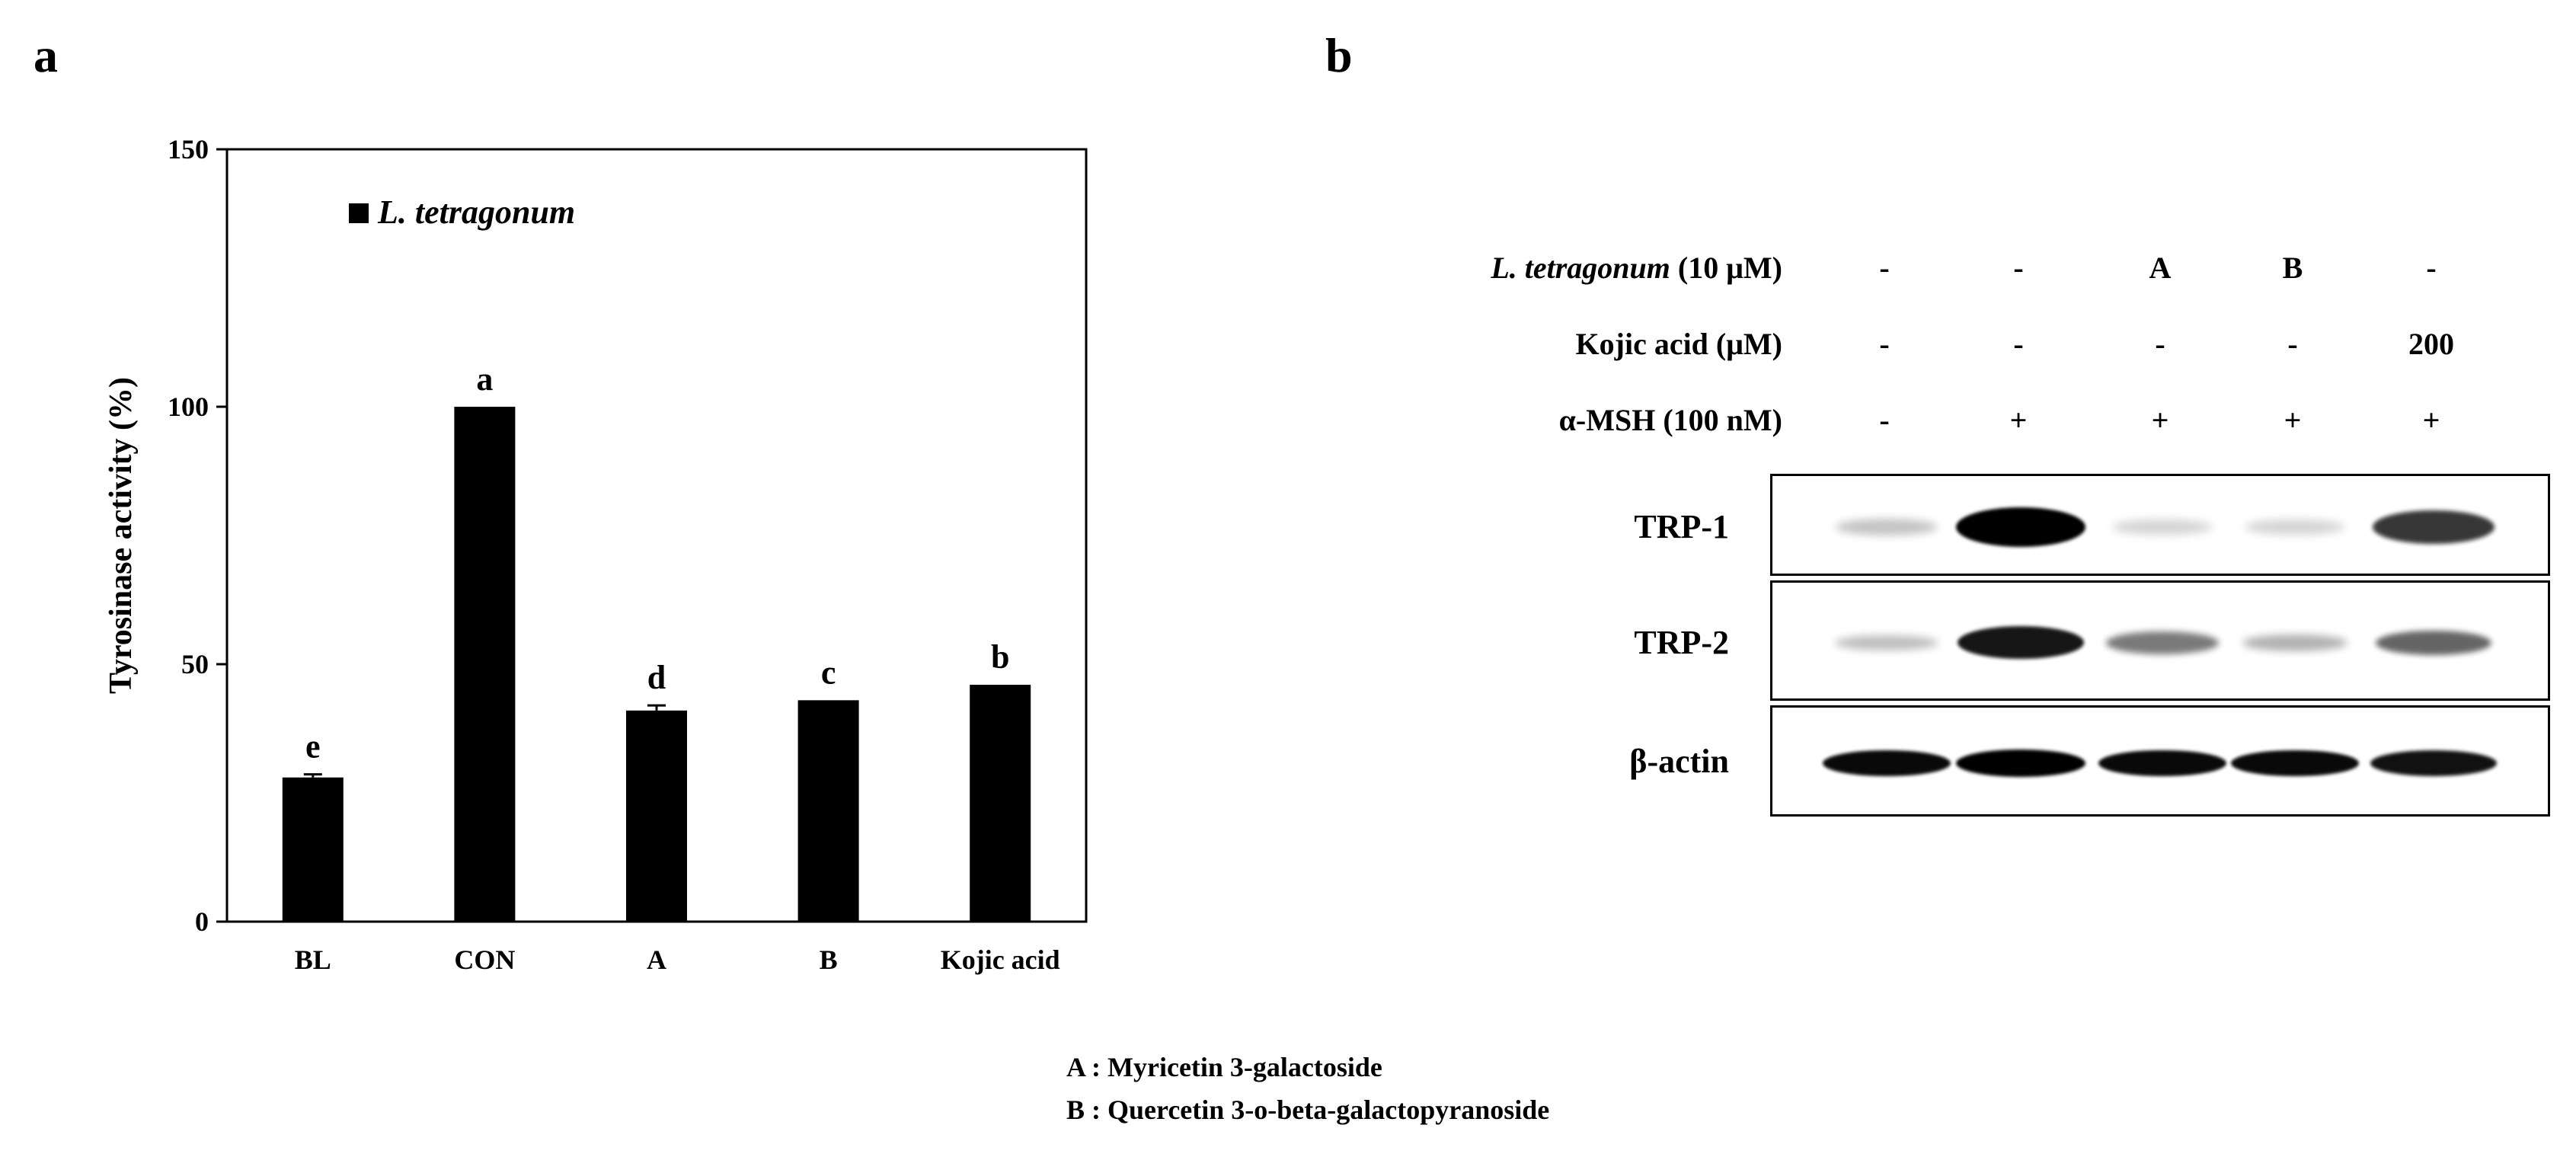  I want to click on condition-label-msh: α-MSH (100 nM), so click(1670, 420).